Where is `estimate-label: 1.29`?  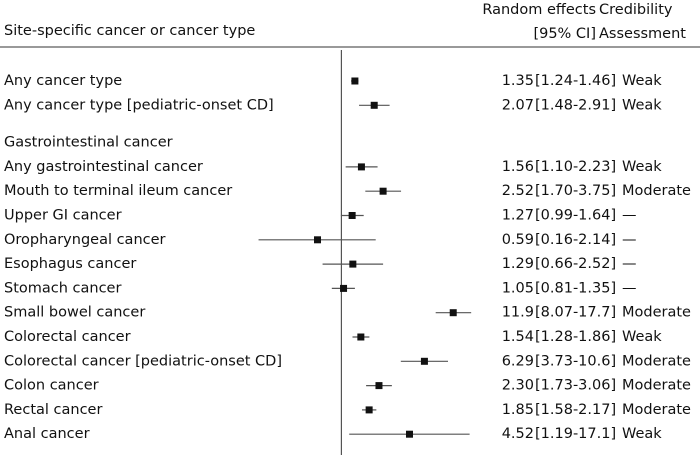
estimate-label: 1.29 is located at coordinates (518, 264).